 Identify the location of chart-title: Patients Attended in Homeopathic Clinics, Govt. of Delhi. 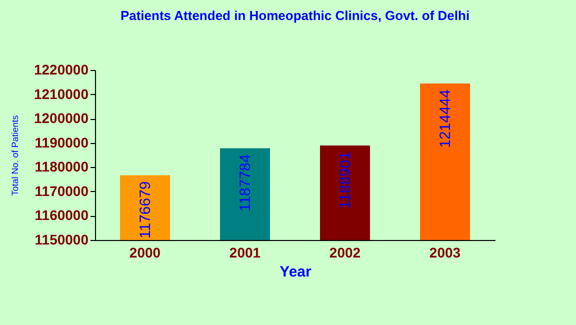
(295, 15).